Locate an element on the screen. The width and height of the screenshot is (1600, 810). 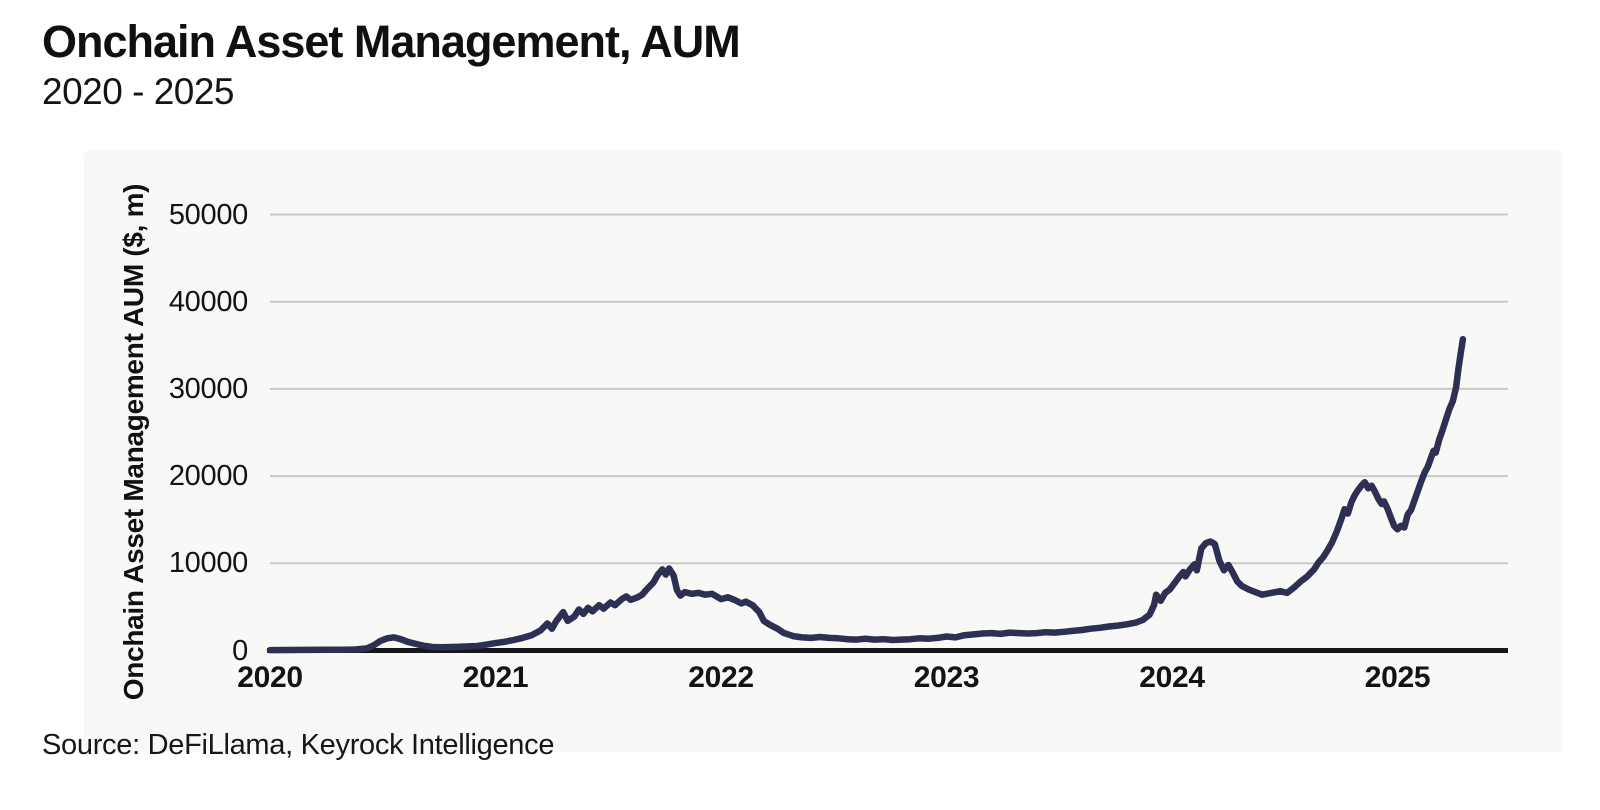
x-tick-label-2022: 2022 is located at coordinates (721, 677).